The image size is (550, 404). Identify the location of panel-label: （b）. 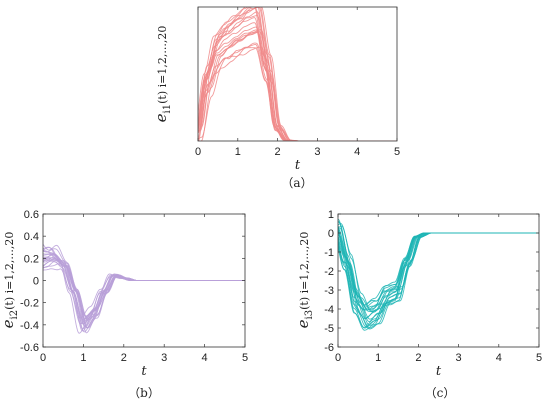
(144, 393).